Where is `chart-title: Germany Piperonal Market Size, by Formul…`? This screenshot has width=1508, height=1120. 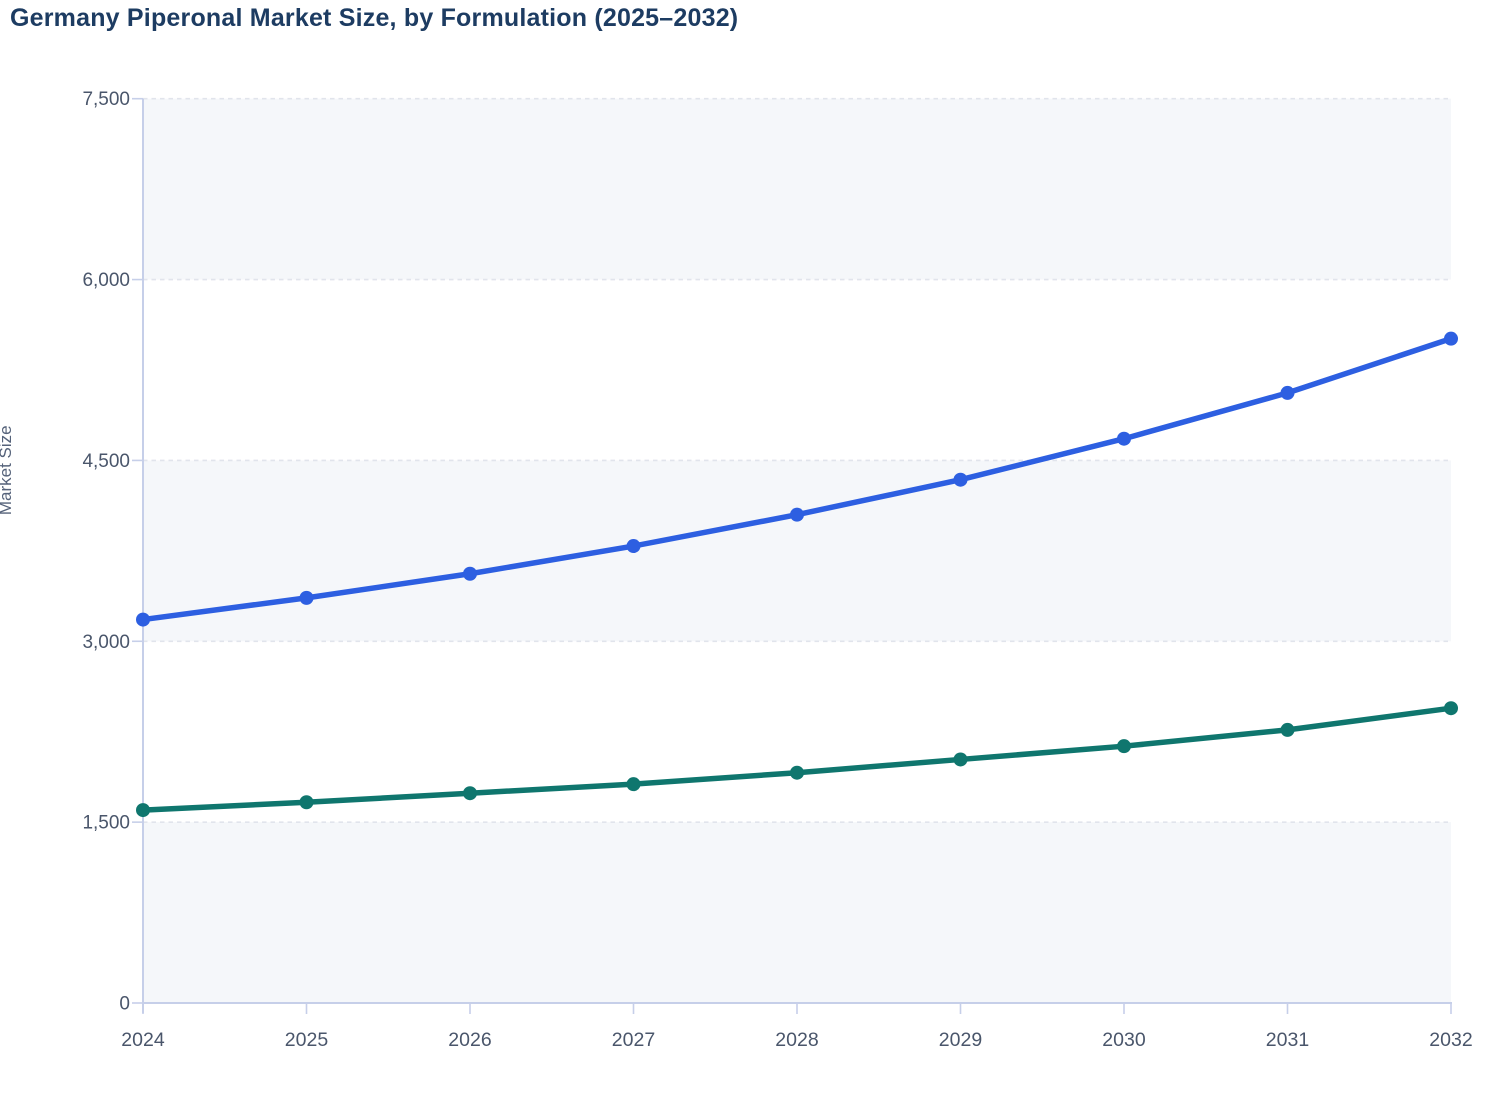
chart-title: Germany Piperonal Market Size, by Formul… is located at coordinates (374, 18).